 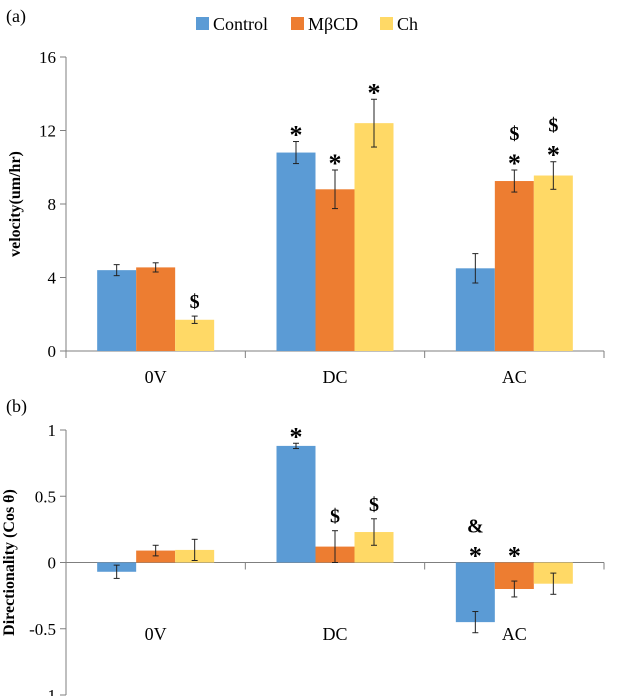 What do you see at coordinates (45, 496) in the screenshot?
I see `y-tick-label: 0.5` at bounding box center [45, 496].